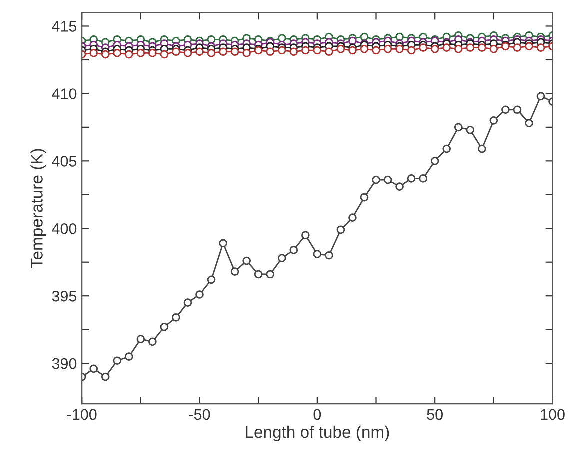 The height and width of the screenshot is (455, 574). Describe the element at coordinates (64, 296) in the screenshot. I see `y-tick-label: 395` at that location.